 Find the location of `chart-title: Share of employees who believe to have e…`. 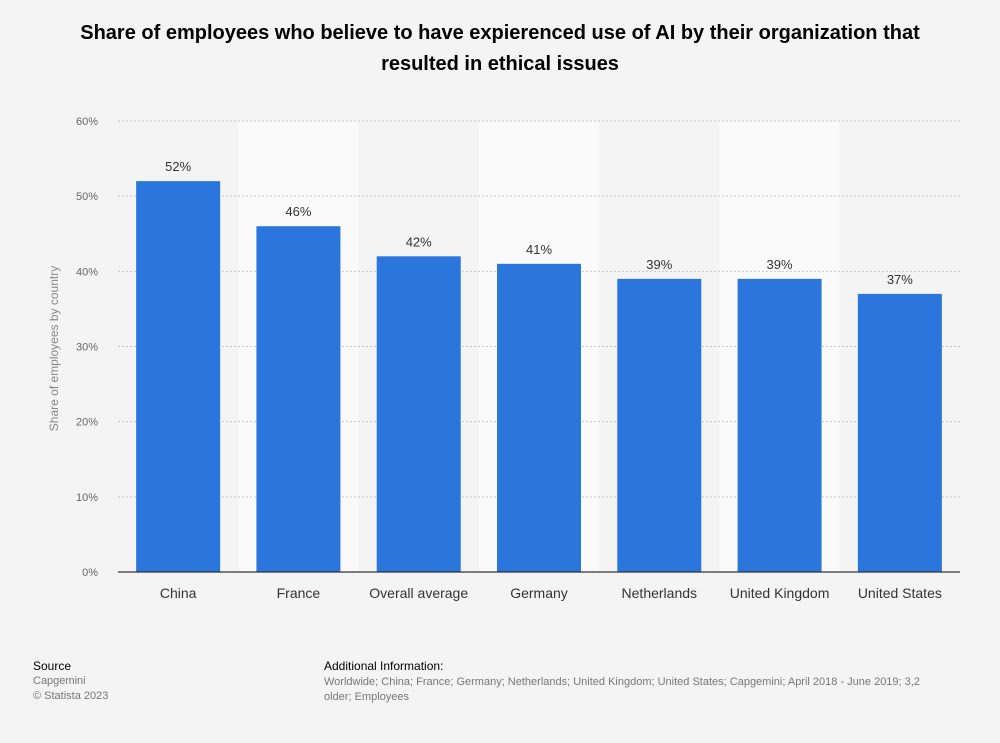

chart-title: Share of employees who believe to have e… is located at coordinates (500, 48).